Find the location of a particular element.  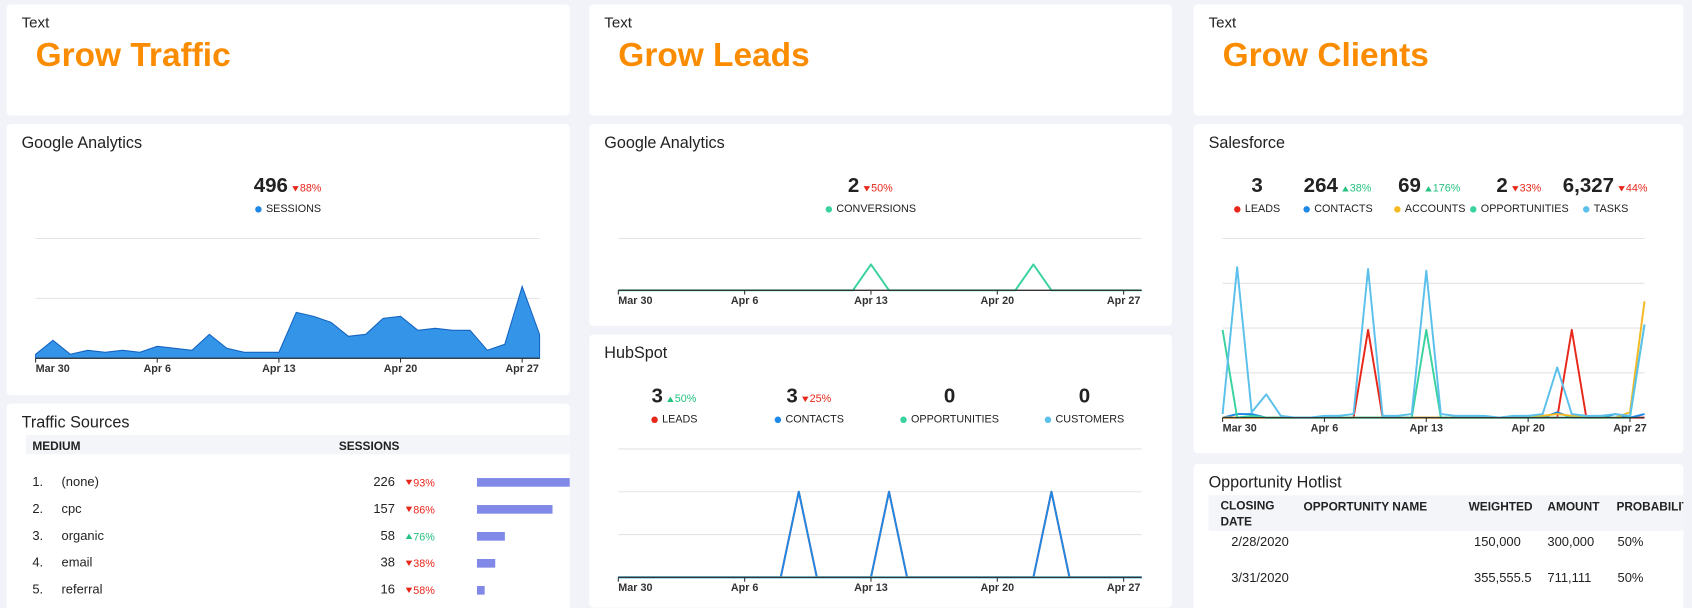

medium: email is located at coordinates (77, 562).